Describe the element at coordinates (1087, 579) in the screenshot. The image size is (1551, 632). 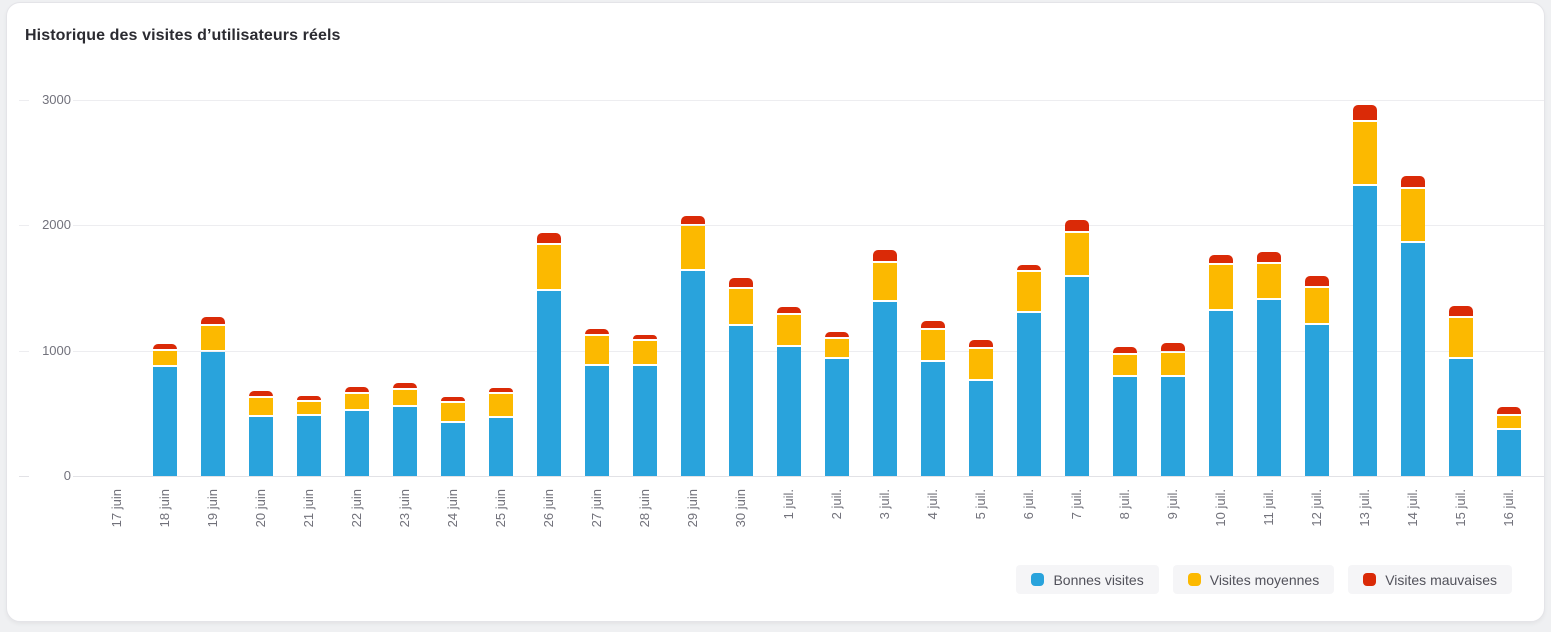
I see `legend-item-bonnes-visites: Bonnes visites` at that location.